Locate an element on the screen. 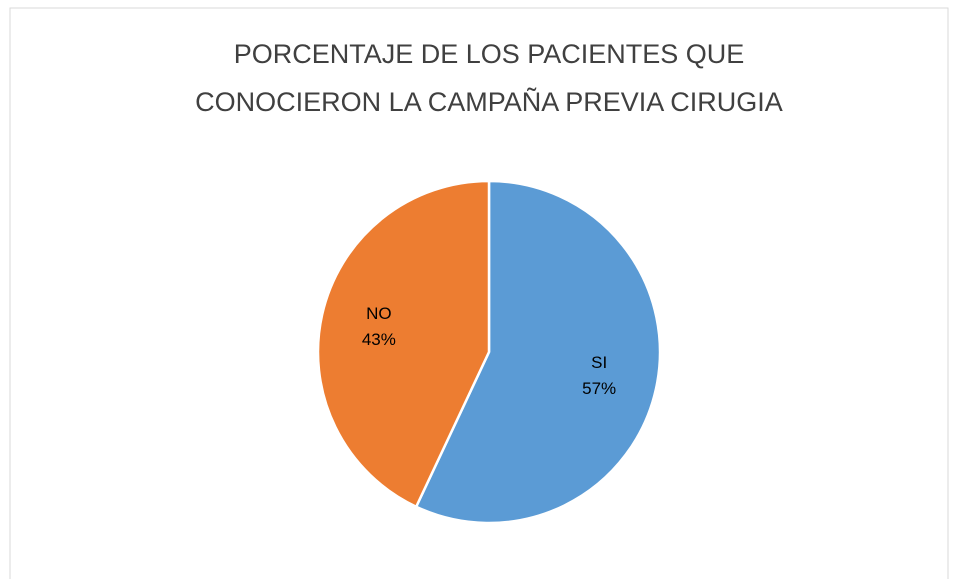 This screenshot has height=579, width=958. pie-slice is located at coordinates (403, 344).